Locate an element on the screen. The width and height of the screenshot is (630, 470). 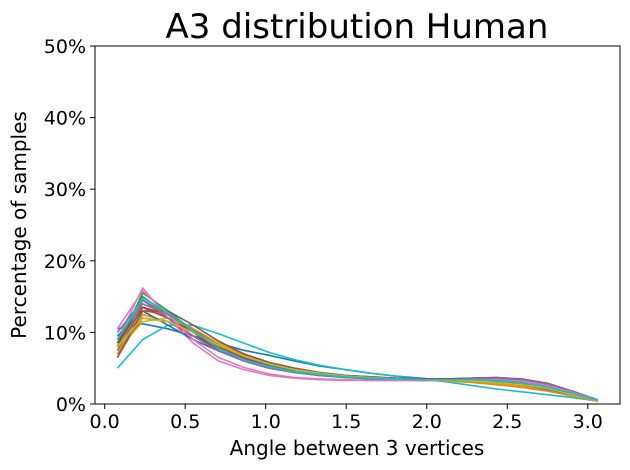
y-tick-label: 40% is located at coordinates (65, 119).